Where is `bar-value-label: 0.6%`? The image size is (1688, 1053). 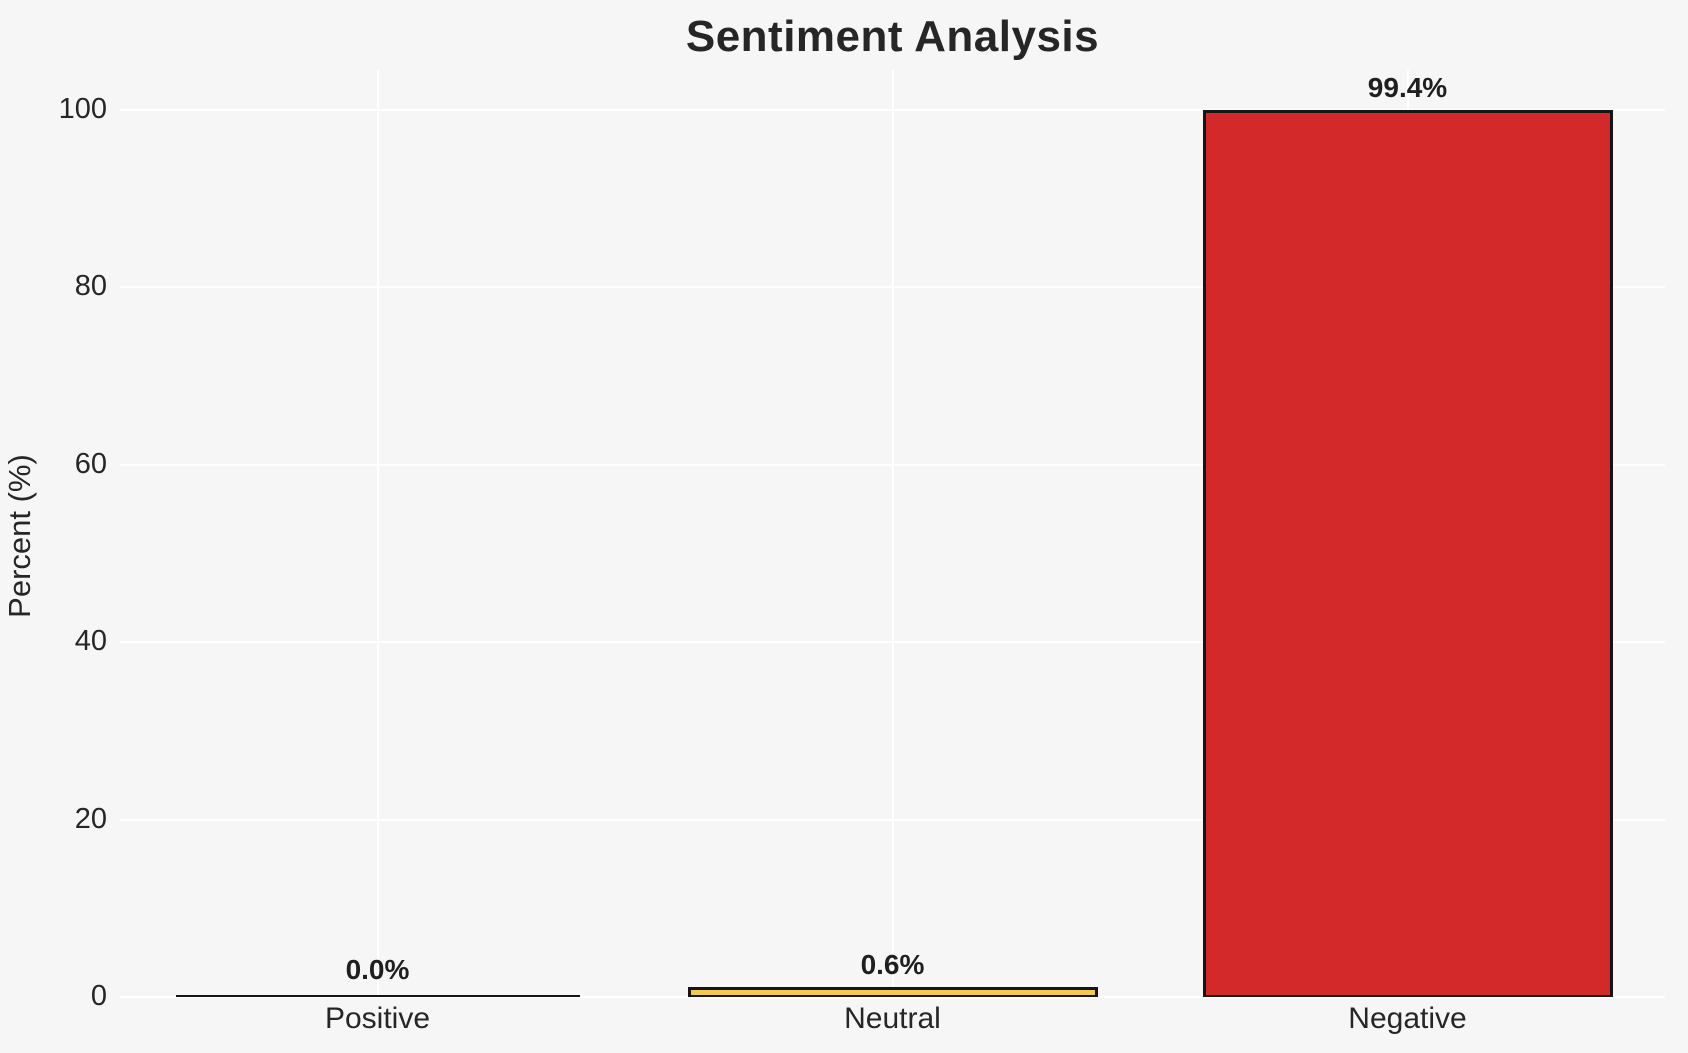 bar-value-label: 0.6% is located at coordinates (892, 964).